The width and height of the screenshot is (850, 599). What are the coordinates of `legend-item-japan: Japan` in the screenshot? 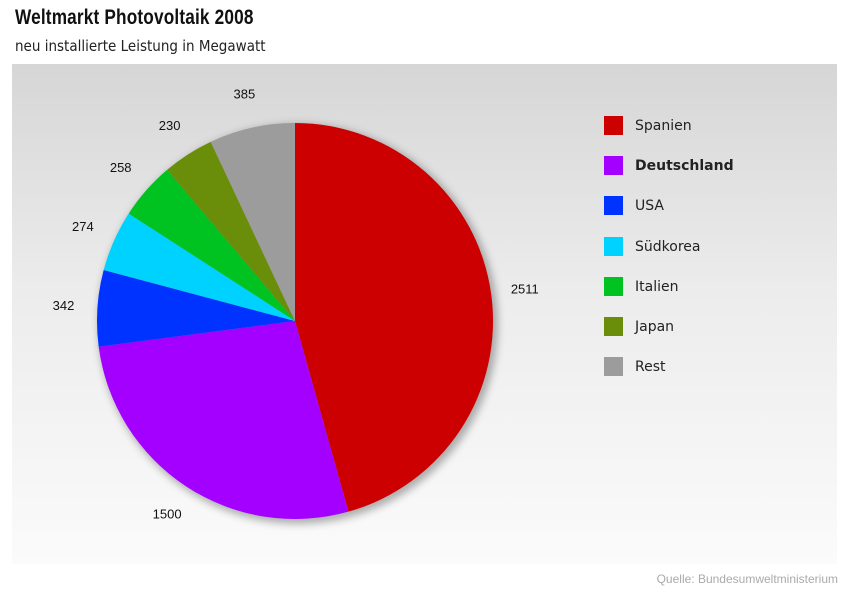 It's located at (669, 336).